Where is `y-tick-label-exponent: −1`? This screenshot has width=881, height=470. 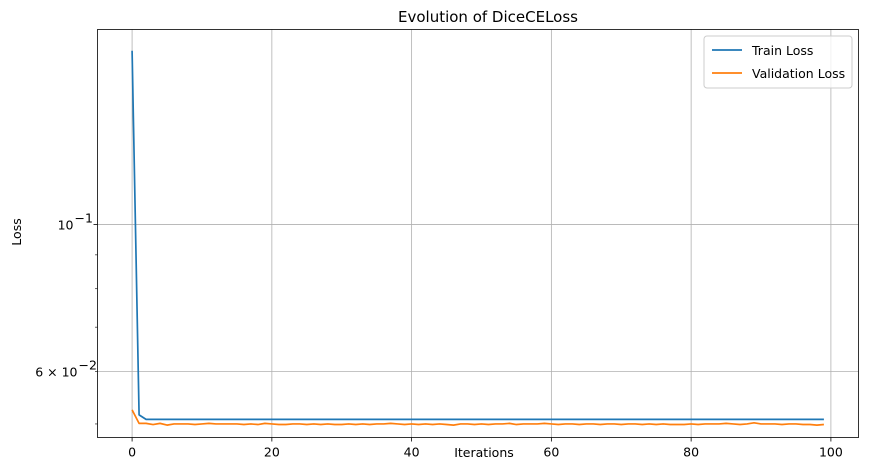 y-tick-label-exponent: −1 is located at coordinates (84, 218).